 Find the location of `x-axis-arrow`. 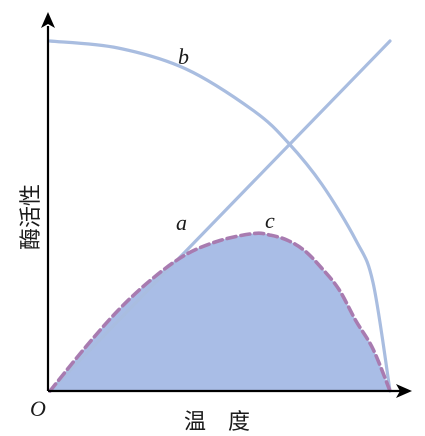

x-axis-arrow is located at coordinates (404, 391).